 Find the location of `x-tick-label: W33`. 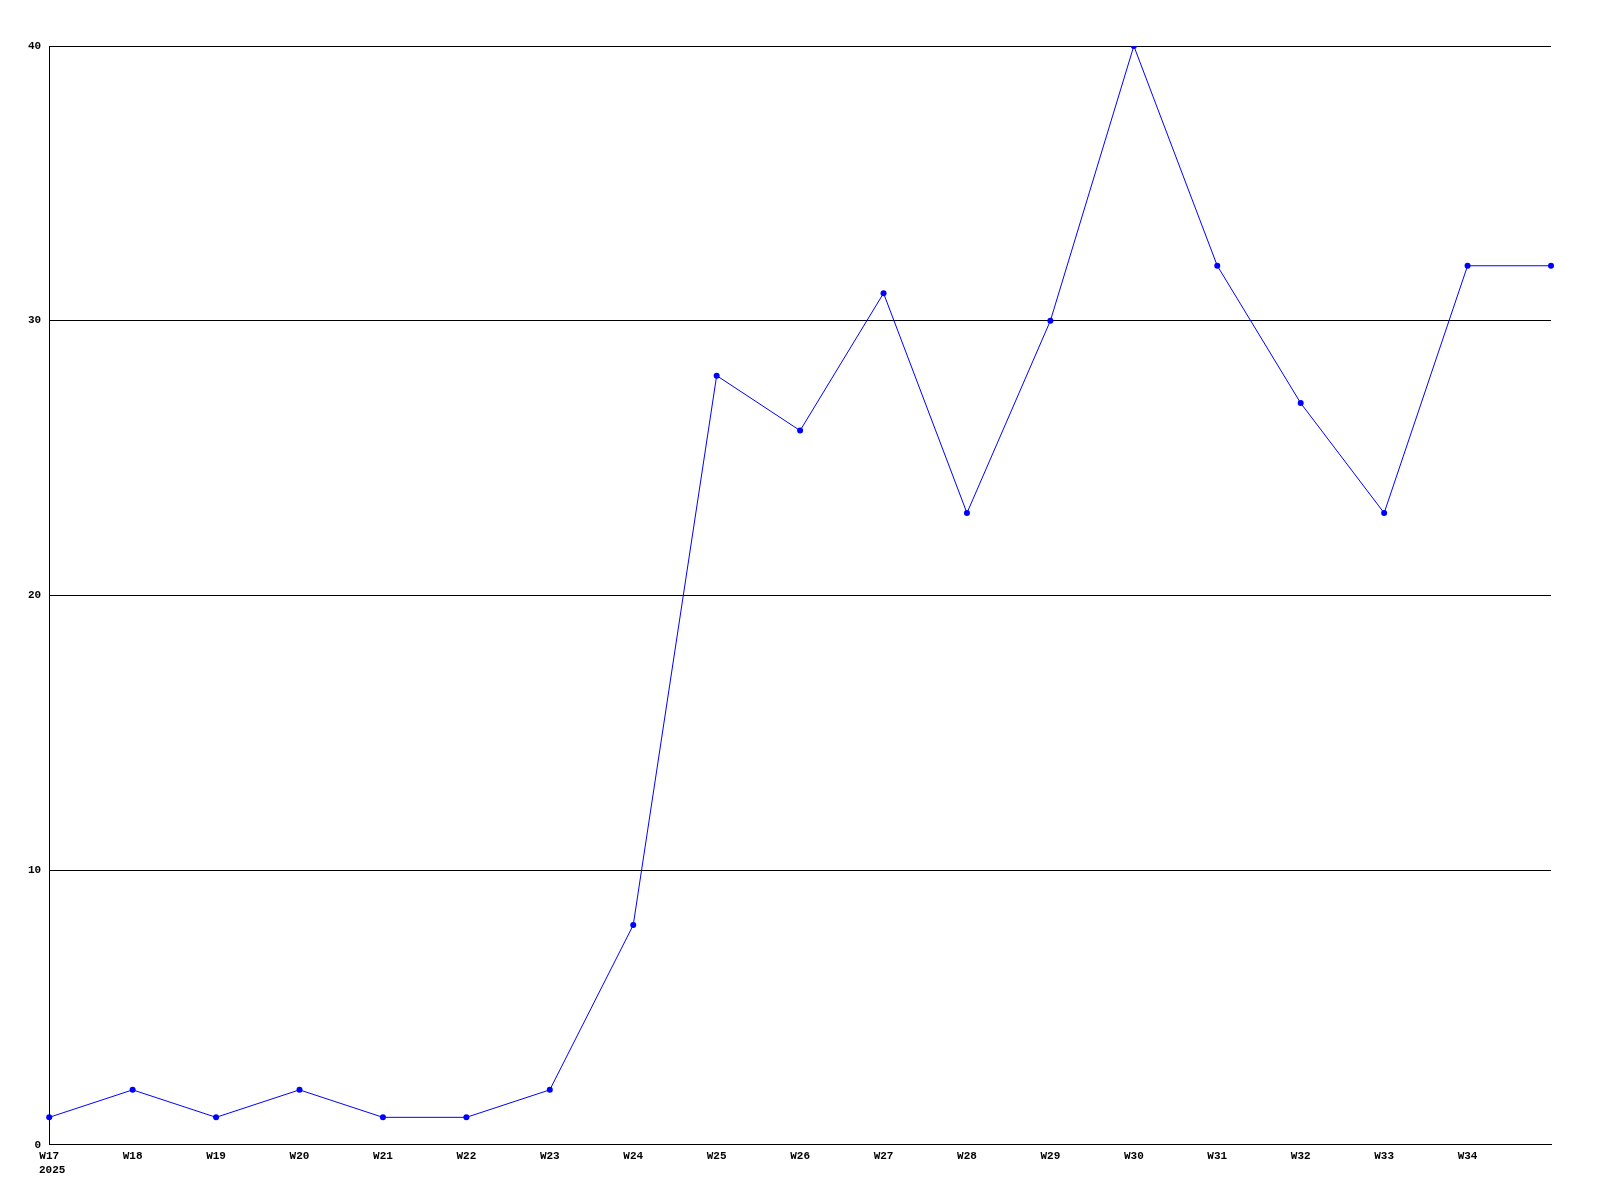

x-tick-label: W33 is located at coordinates (1384, 1156).